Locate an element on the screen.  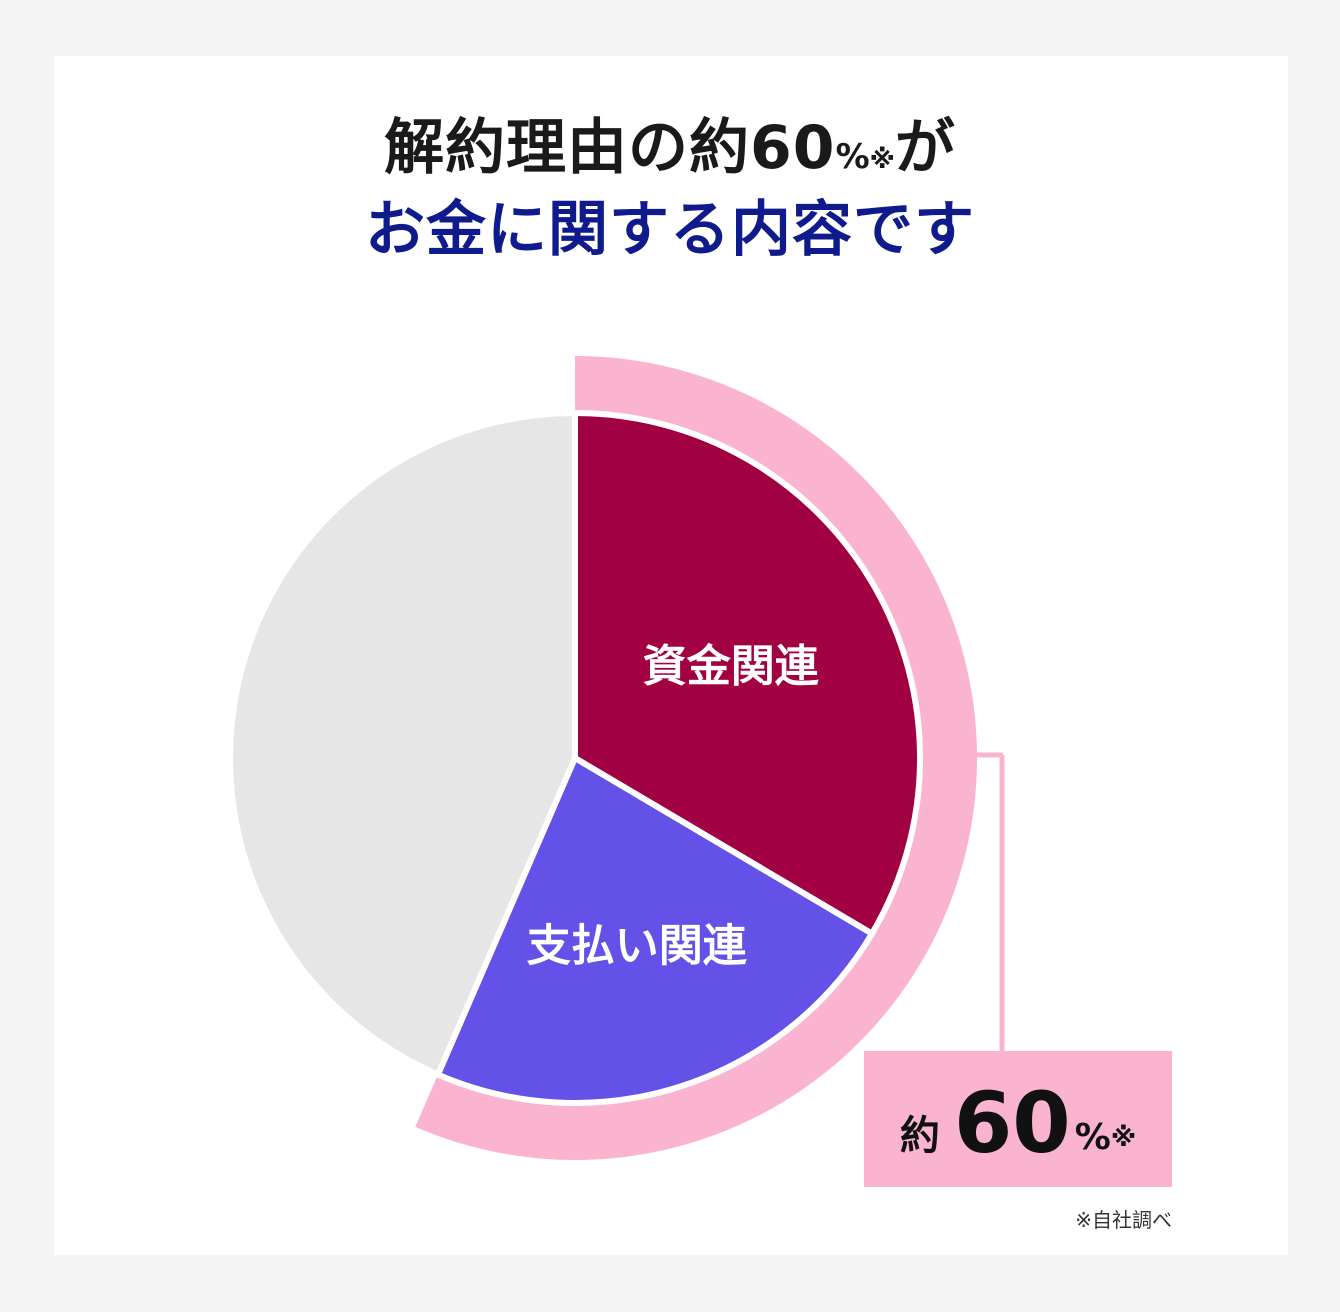
callout-box: 約 60 % ※ is located at coordinates (1018, 1119).